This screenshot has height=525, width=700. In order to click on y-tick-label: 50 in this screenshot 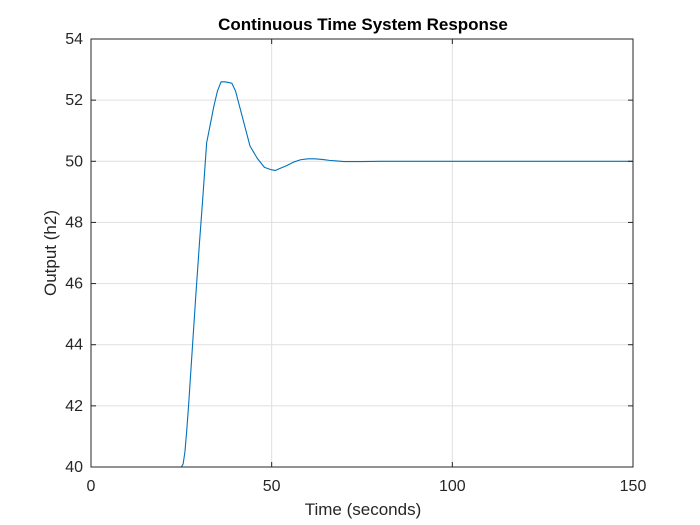, I will do `click(74, 161)`.